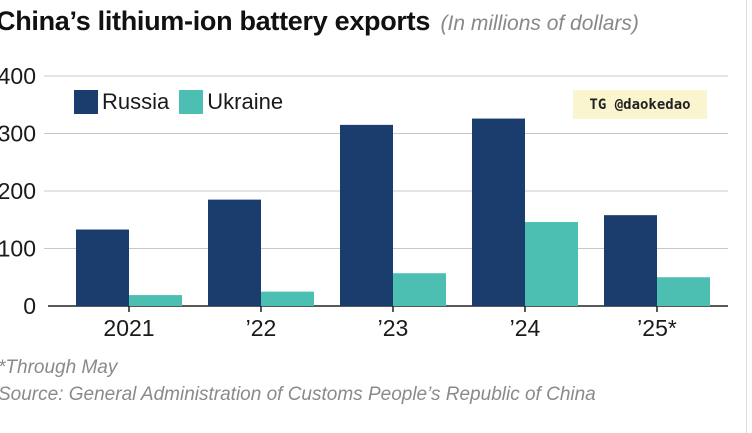  Describe the element at coordinates (525, 328) in the screenshot. I see `x-tick-label: ’24` at that location.